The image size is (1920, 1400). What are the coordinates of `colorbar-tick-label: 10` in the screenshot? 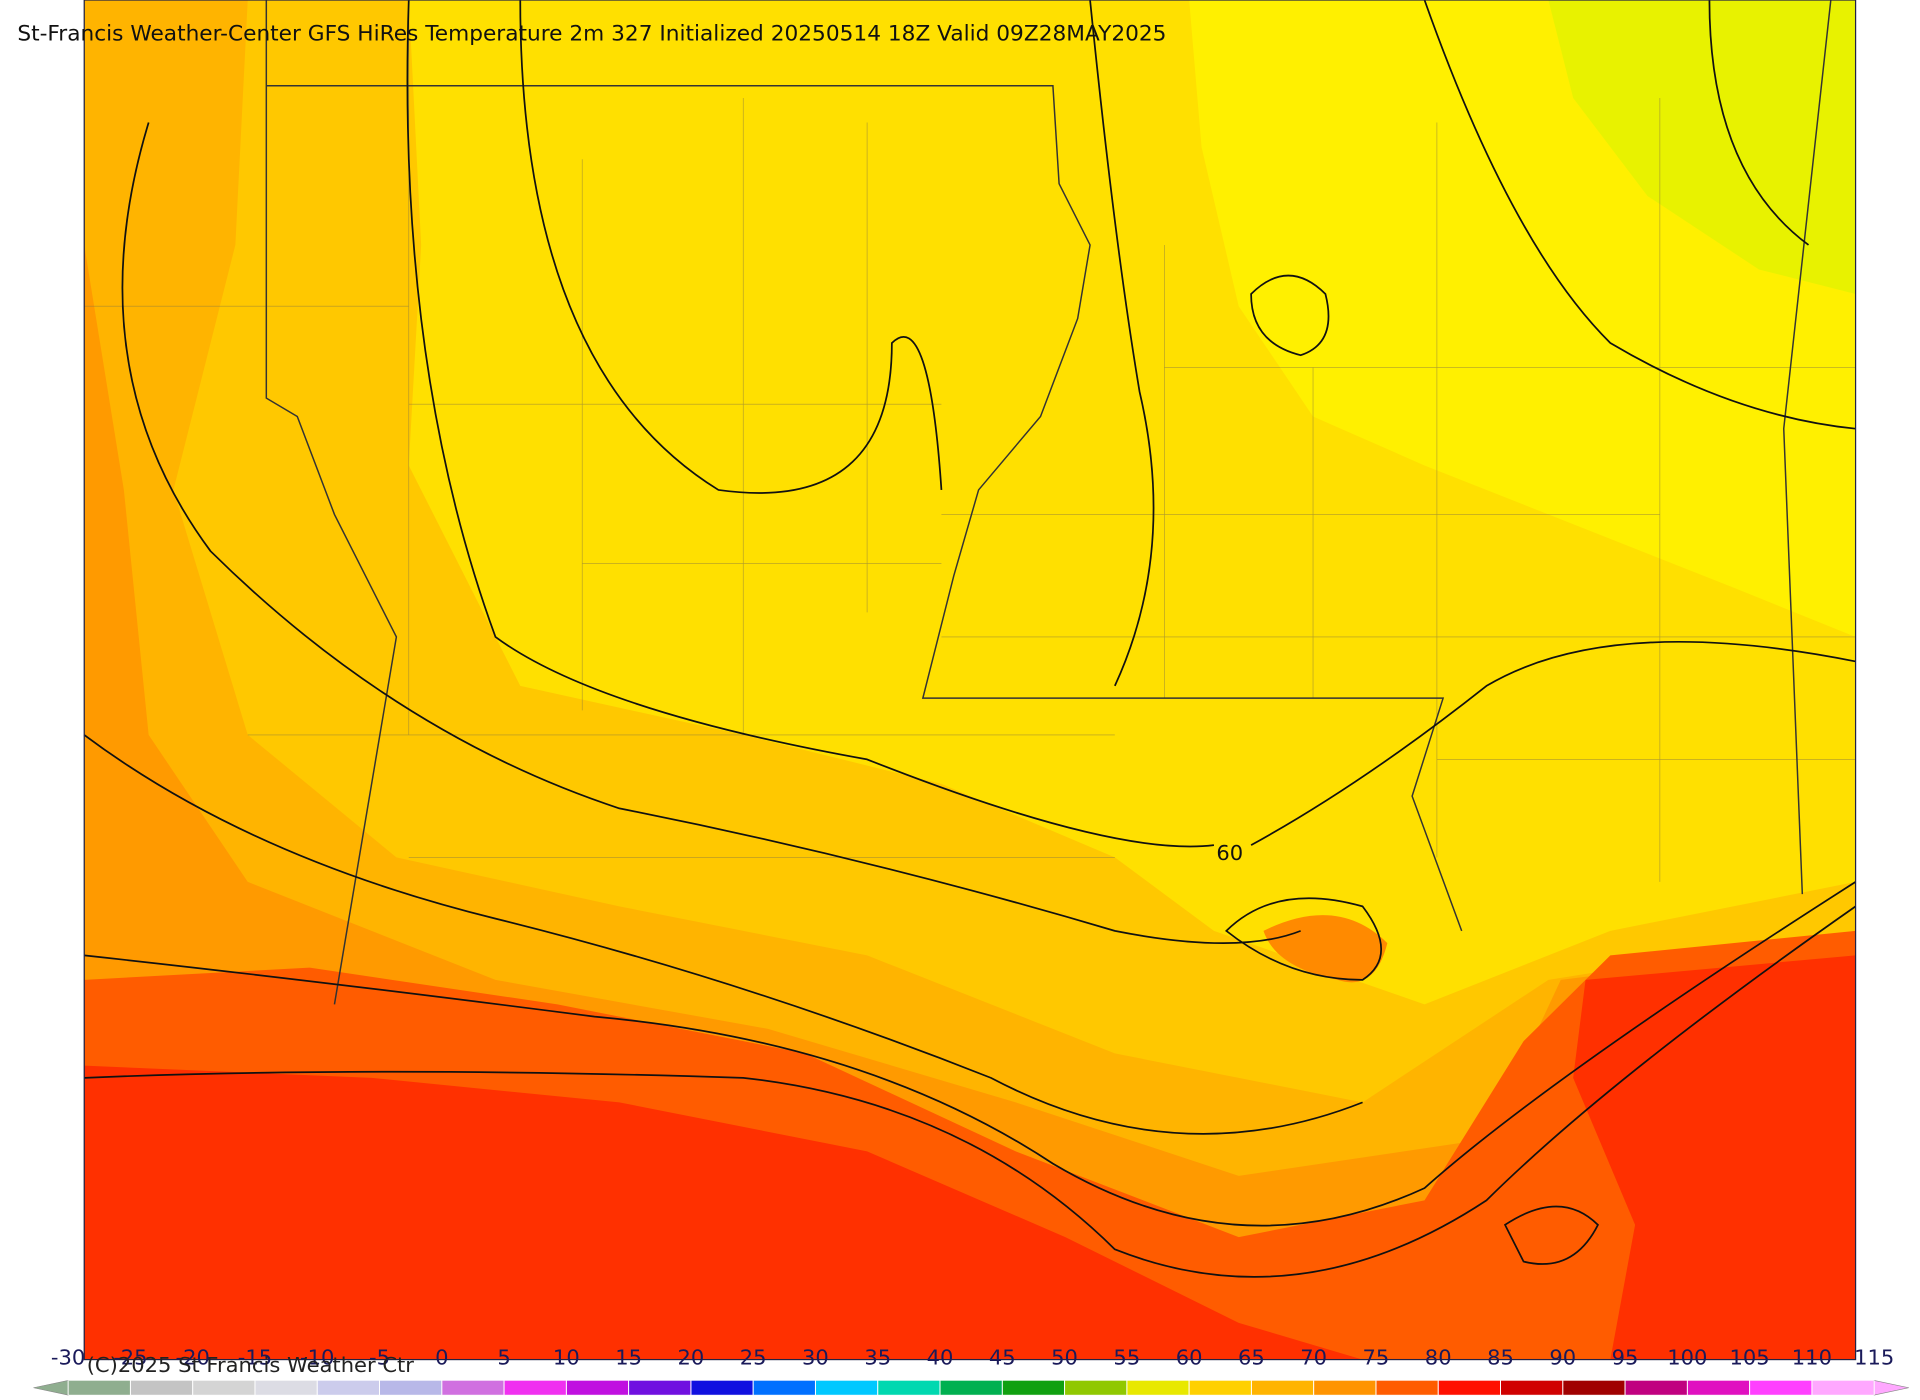 It's located at (566, 1358).